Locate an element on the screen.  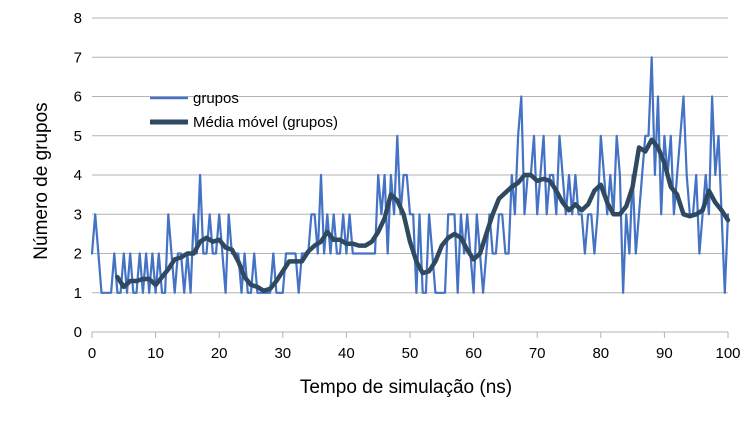
x-tick-label: 30 is located at coordinates (282, 353).